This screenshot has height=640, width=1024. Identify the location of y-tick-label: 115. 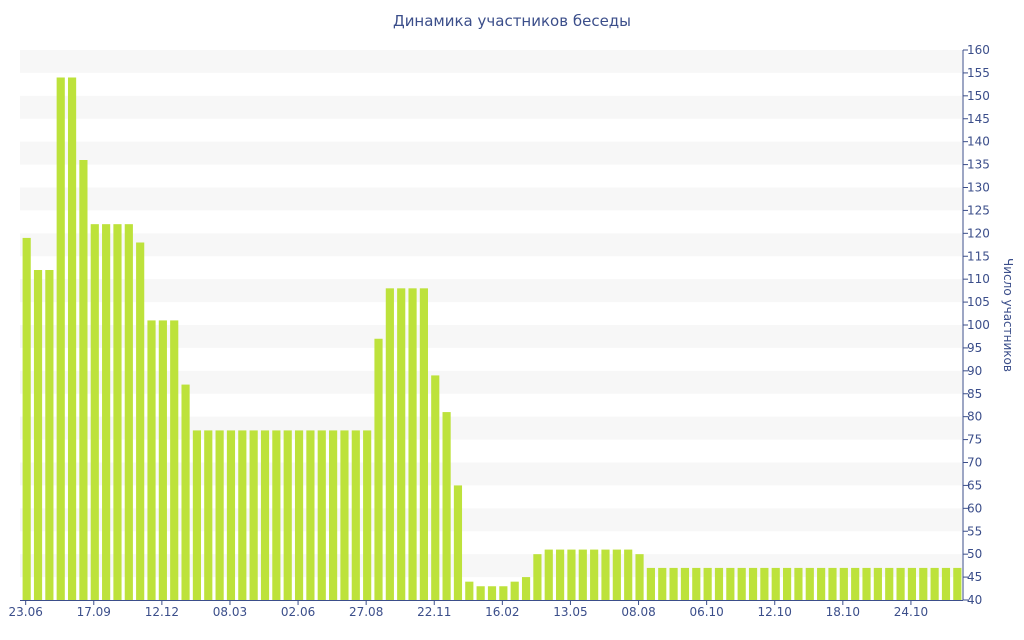
(978, 256).